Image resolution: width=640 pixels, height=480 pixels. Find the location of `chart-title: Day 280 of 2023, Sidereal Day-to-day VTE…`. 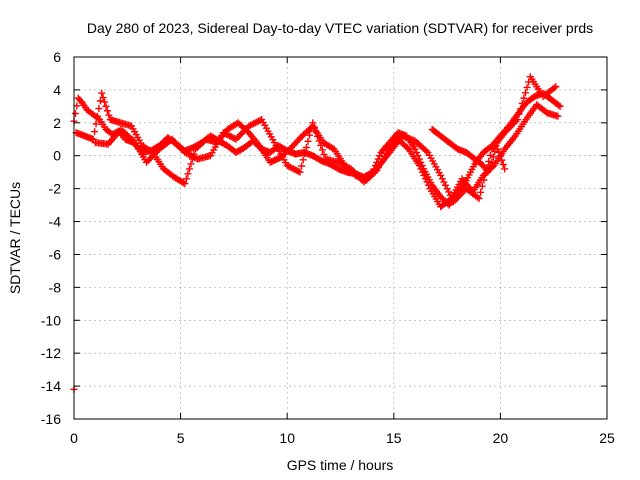

chart-title: Day 280 of 2023, Sidereal Day-to-day VTE… is located at coordinates (340, 28).